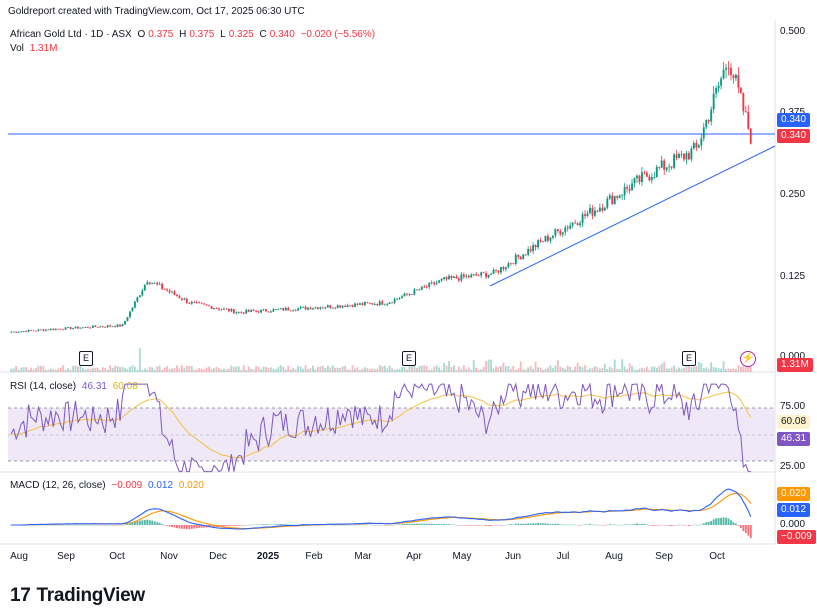 The height and width of the screenshot is (610, 817). Describe the element at coordinates (77, 596) in the screenshot. I see `tradingview-logo: 17 TradingView` at that location.